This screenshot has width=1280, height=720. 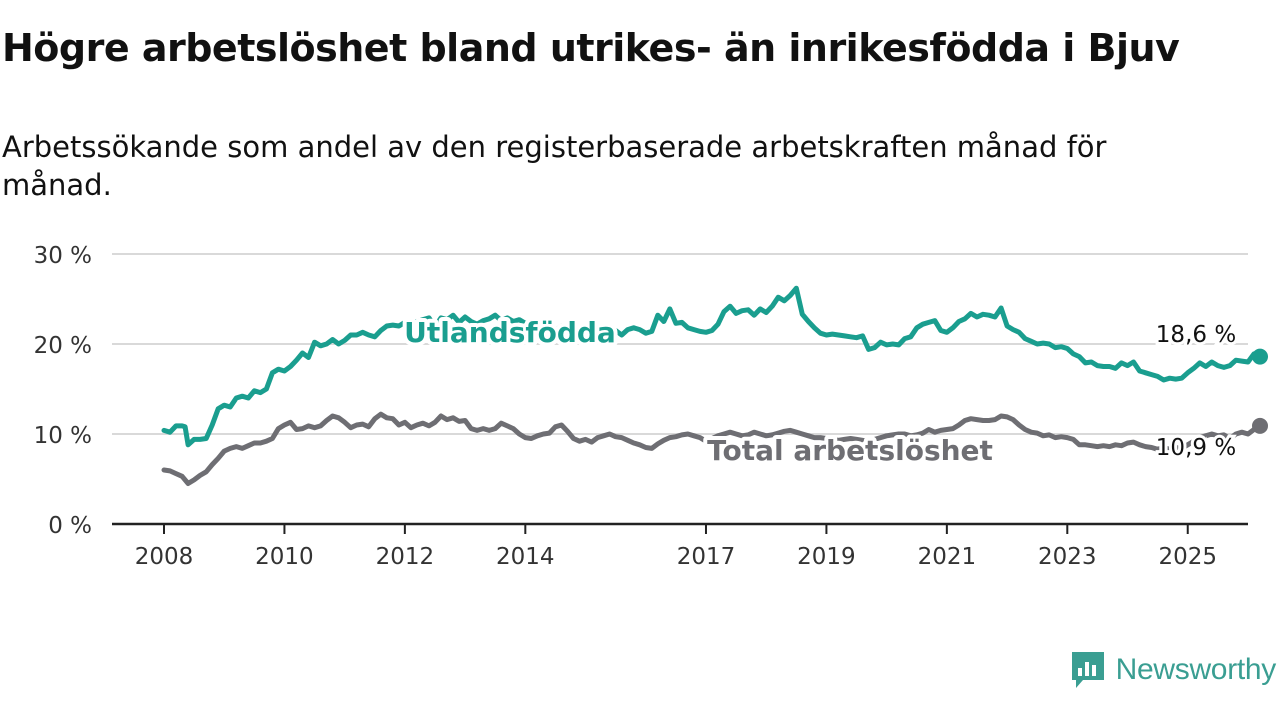 I want to click on y-tick-label: 20 %, so click(x=63, y=346).